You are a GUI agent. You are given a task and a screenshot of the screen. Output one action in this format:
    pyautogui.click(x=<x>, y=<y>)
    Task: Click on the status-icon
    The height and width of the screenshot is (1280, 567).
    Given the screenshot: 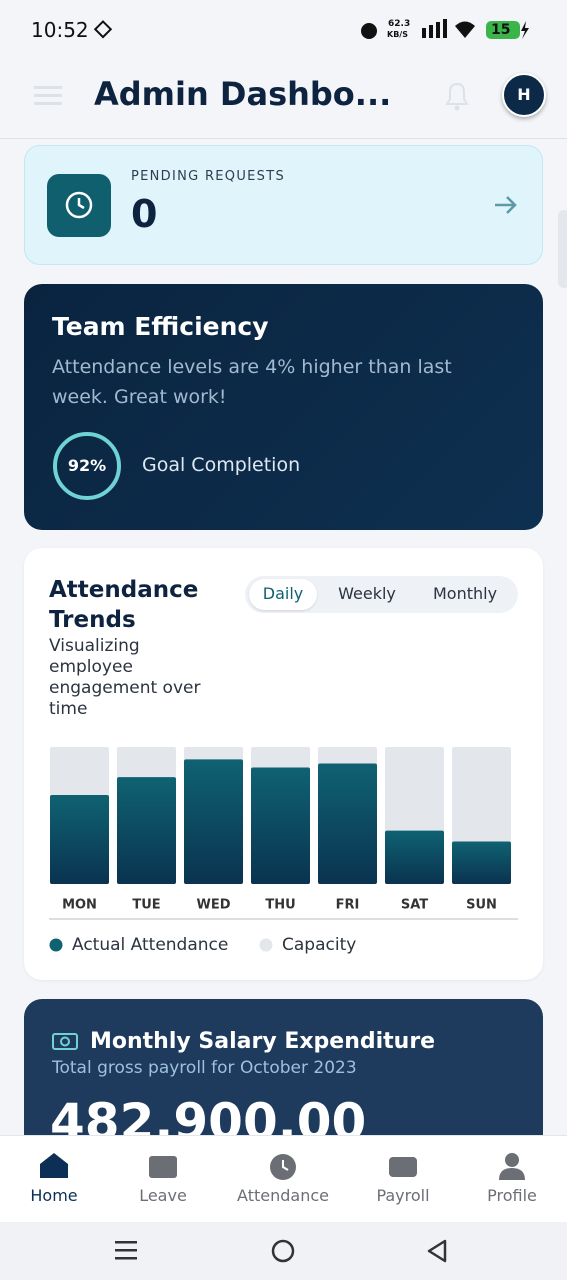 What is the action you would take?
    pyautogui.click(x=103, y=29)
    